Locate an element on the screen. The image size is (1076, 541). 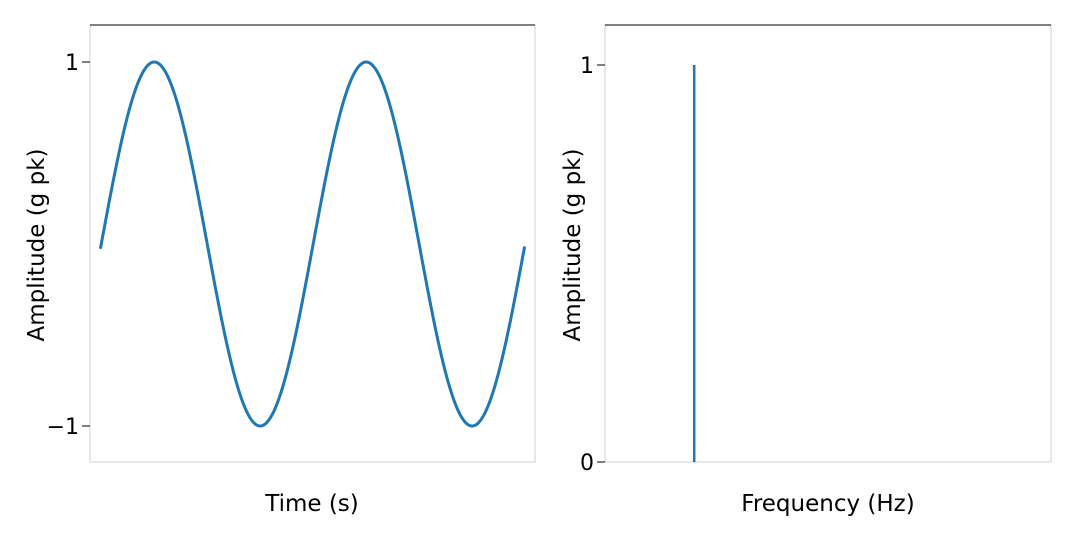
time-chart-y-axis-label: Amplitude (g pk) is located at coordinates (37, 245).